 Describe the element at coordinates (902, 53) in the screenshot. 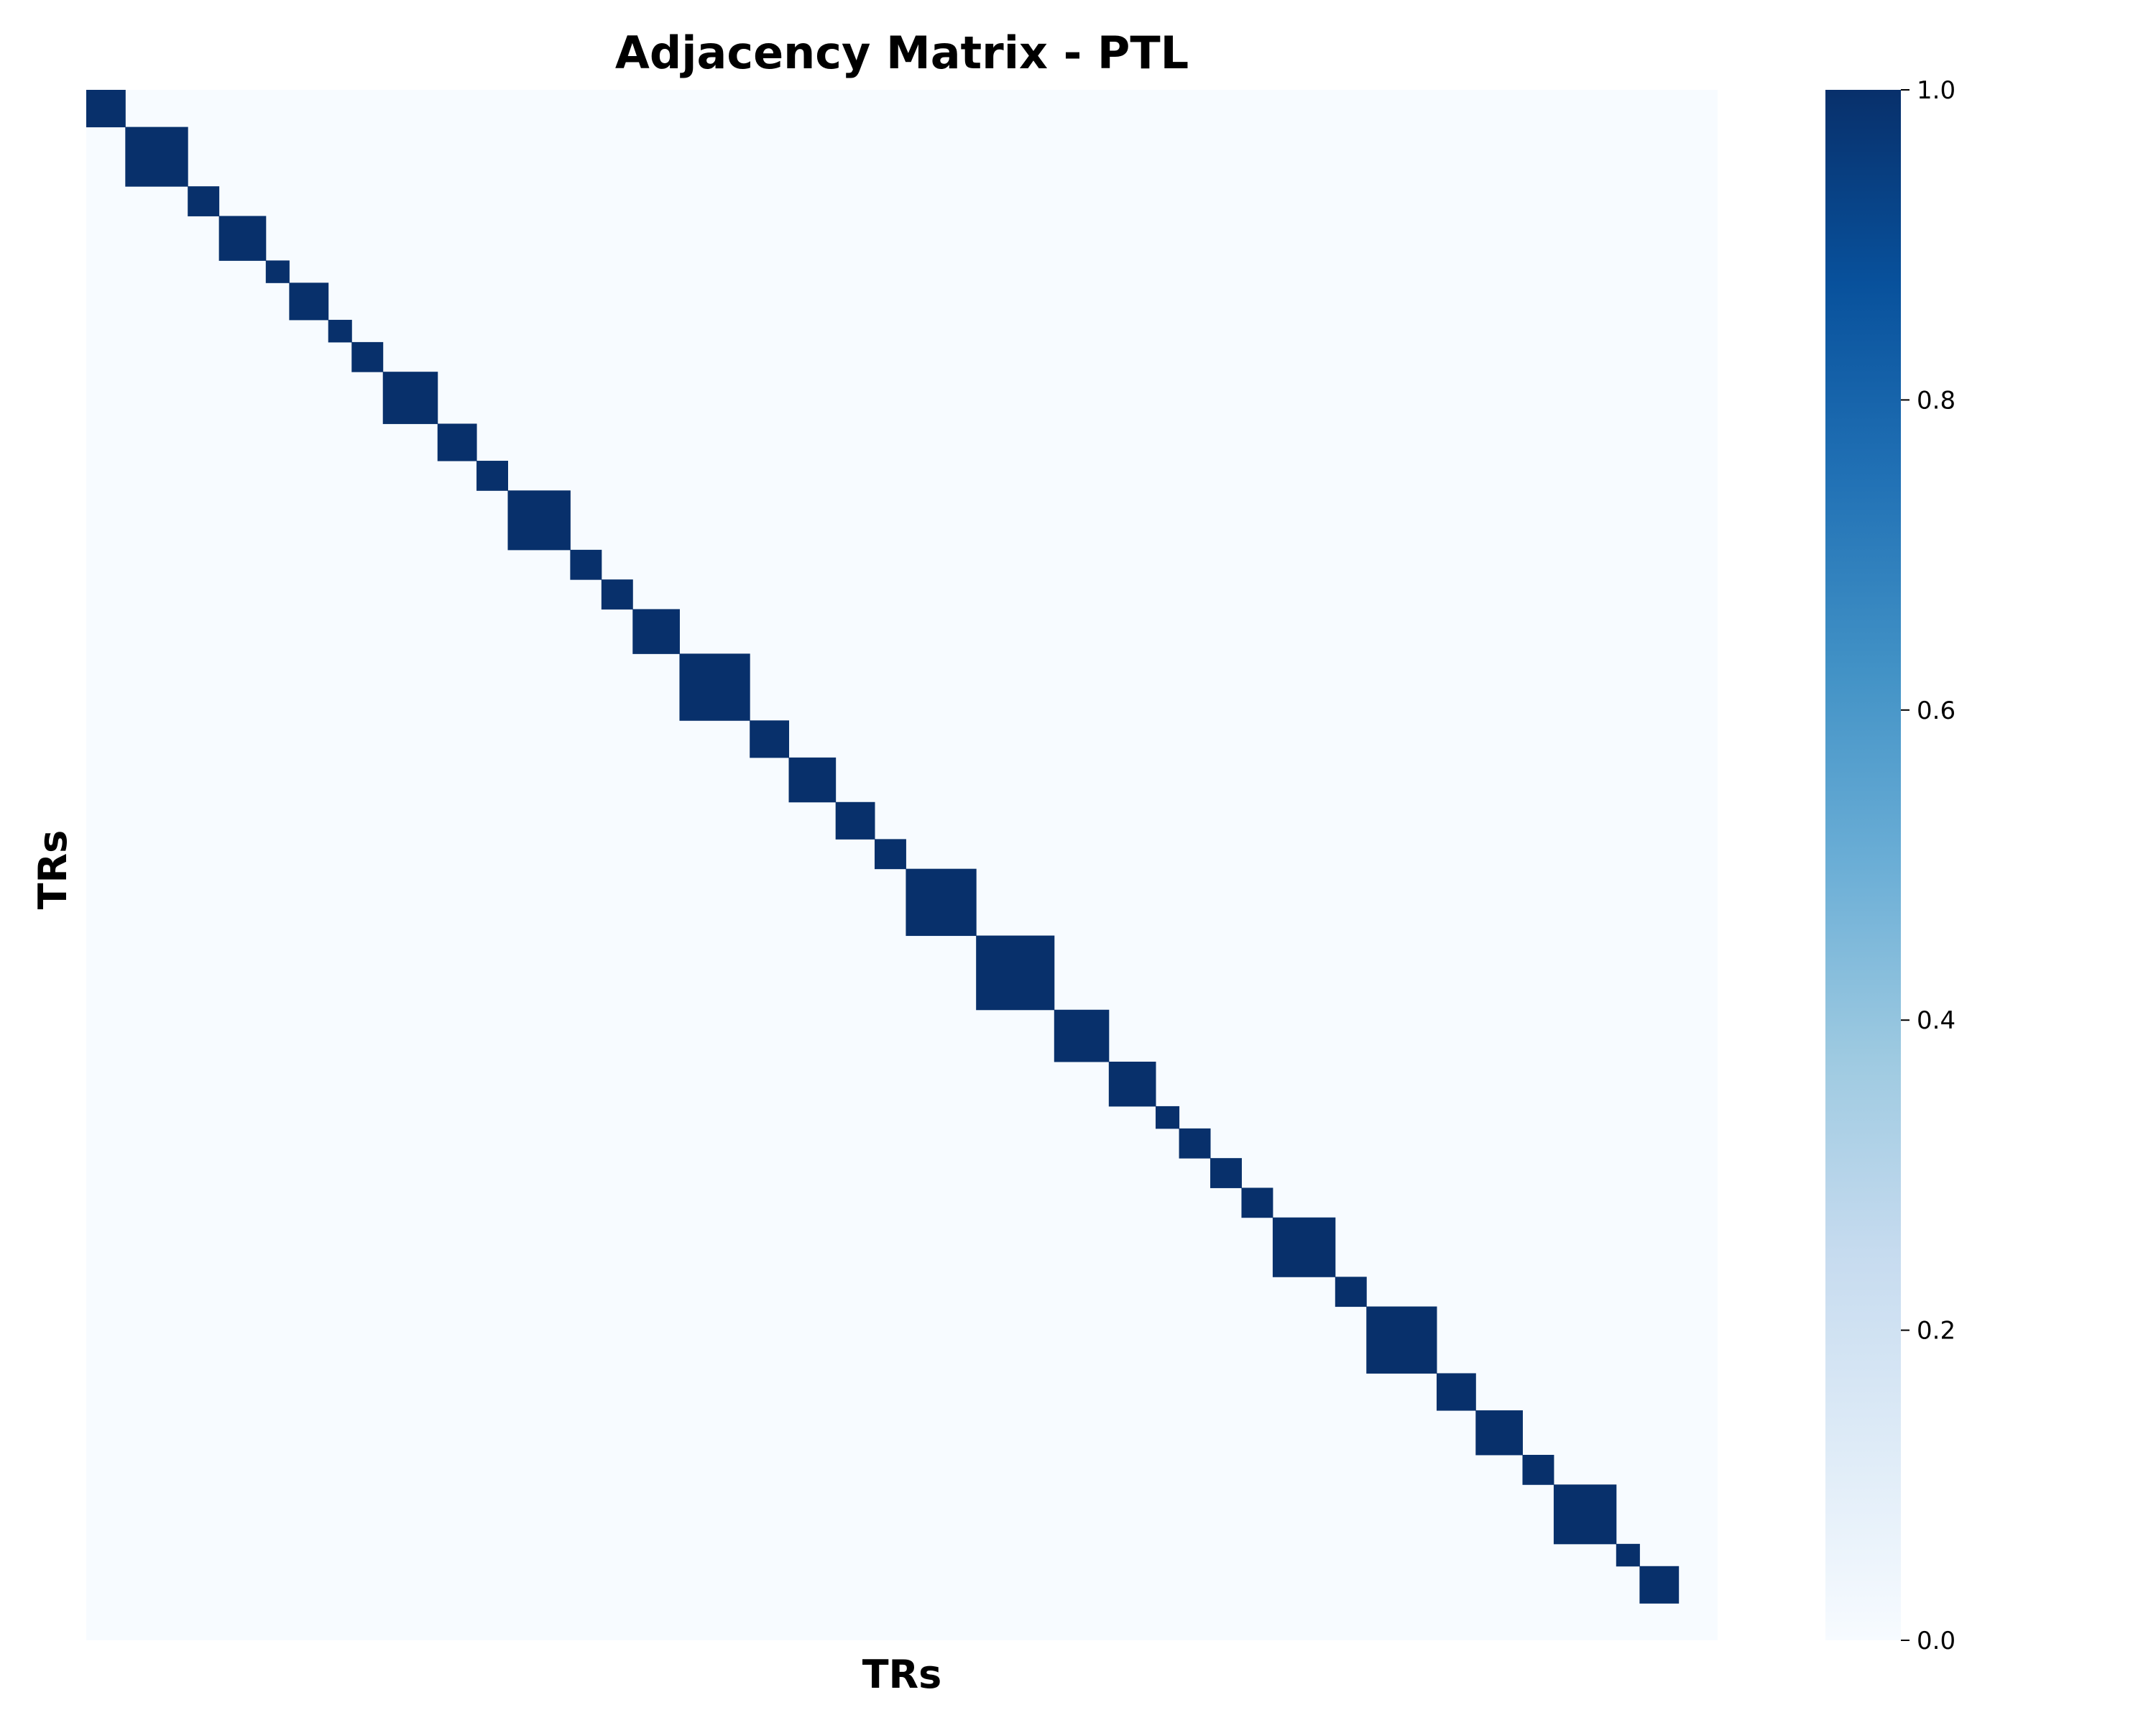

I see `chart-title: Adjacency Matrix - PTL` at that location.